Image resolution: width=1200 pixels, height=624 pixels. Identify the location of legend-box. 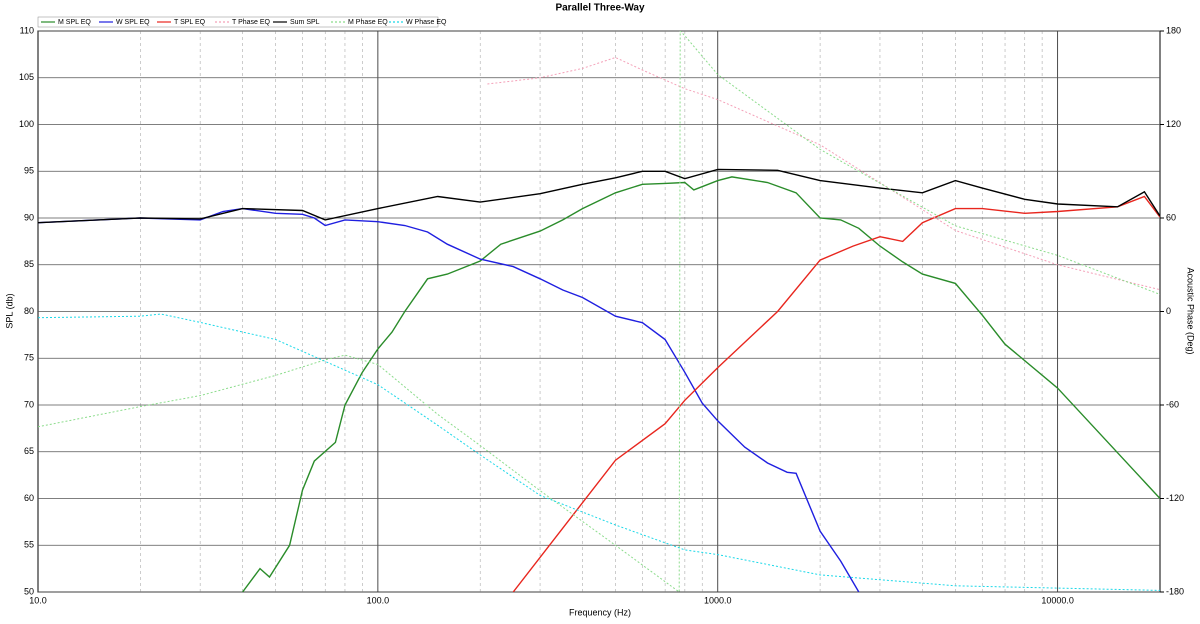
(238, 22).